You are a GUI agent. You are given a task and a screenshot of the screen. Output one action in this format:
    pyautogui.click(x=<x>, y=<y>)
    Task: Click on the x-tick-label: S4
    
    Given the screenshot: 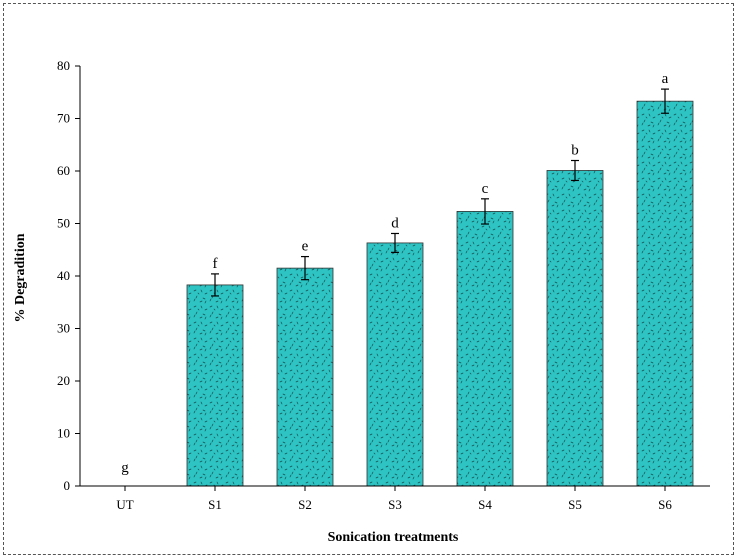 What is the action you would take?
    pyautogui.click(x=485, y=504)
    